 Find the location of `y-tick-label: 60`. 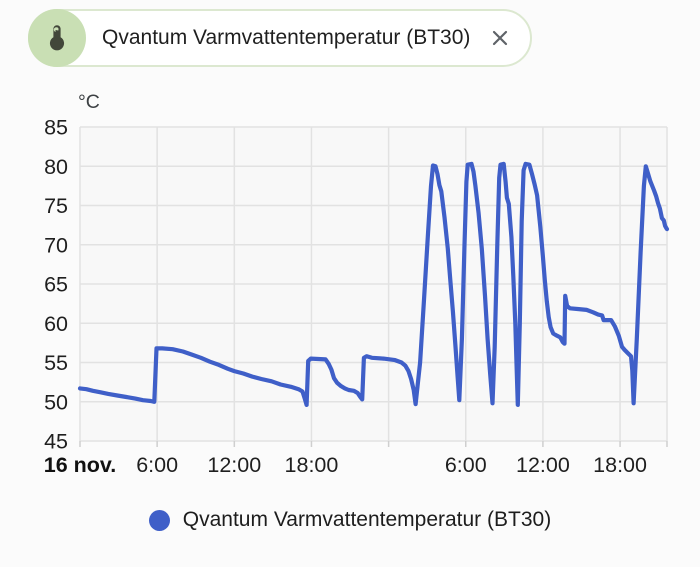

y-tick-label: 60 is located at coordinates (56, 324).